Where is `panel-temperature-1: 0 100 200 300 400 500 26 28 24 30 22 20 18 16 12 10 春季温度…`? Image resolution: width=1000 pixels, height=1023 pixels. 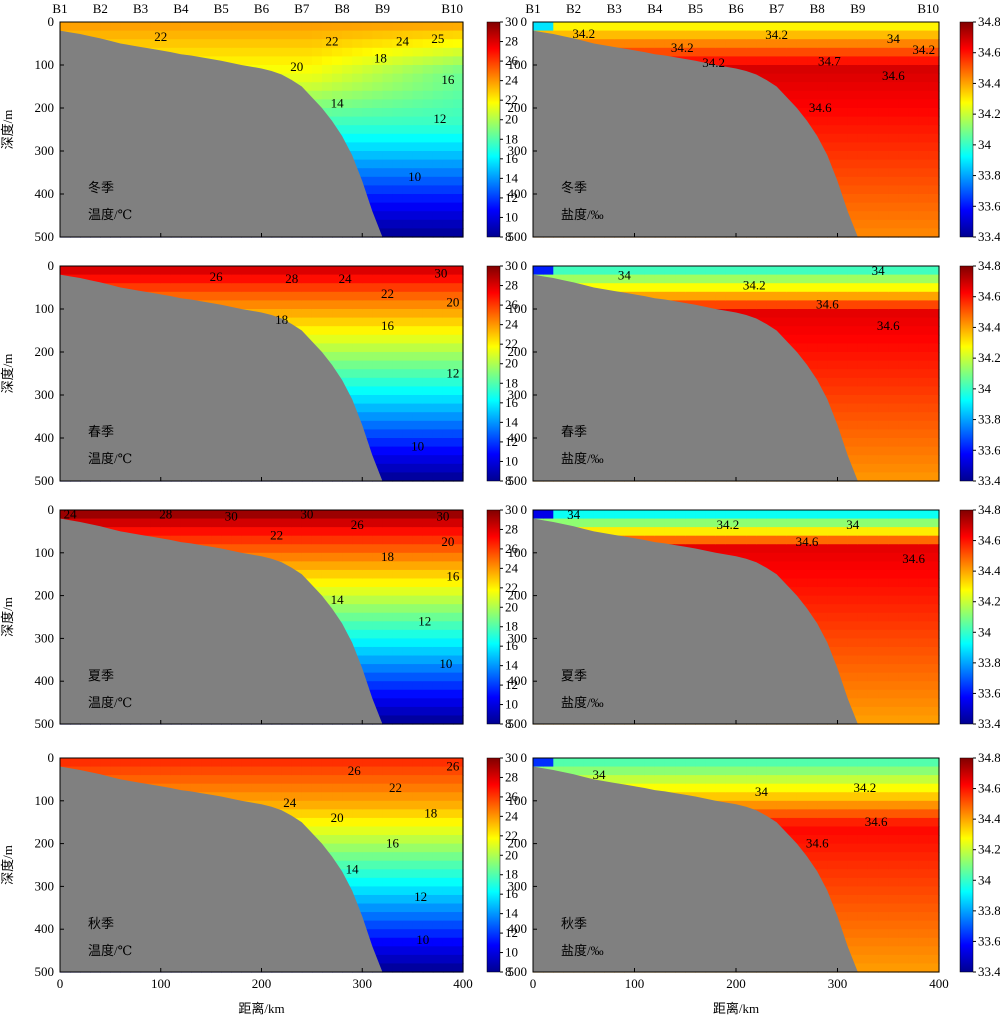 panel-temperature-1: 0 100 200 300 400 500 26 28 24 30 22 20 18 16 12 10 春季温度… is located at coordinates (259, 373).